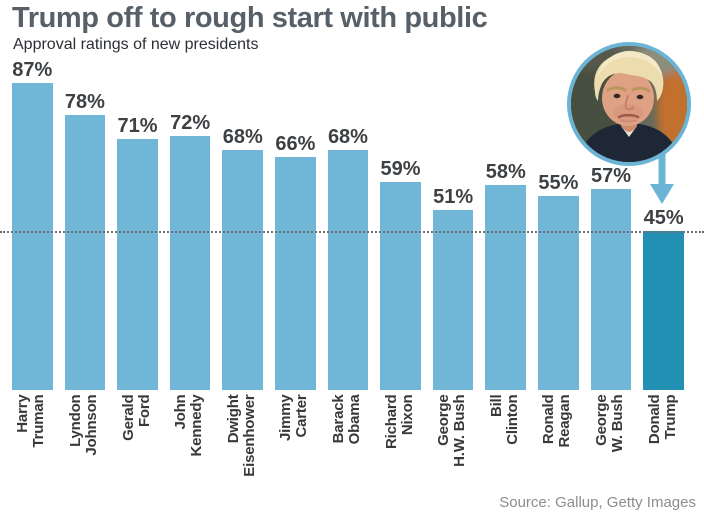 Image resolution: width=704 pixels, height=526 pixels. Describe the element at coordinates (136, 44) in the screenshot. I see `chart-subtitle: Approval ratings of new presidents` at that location.